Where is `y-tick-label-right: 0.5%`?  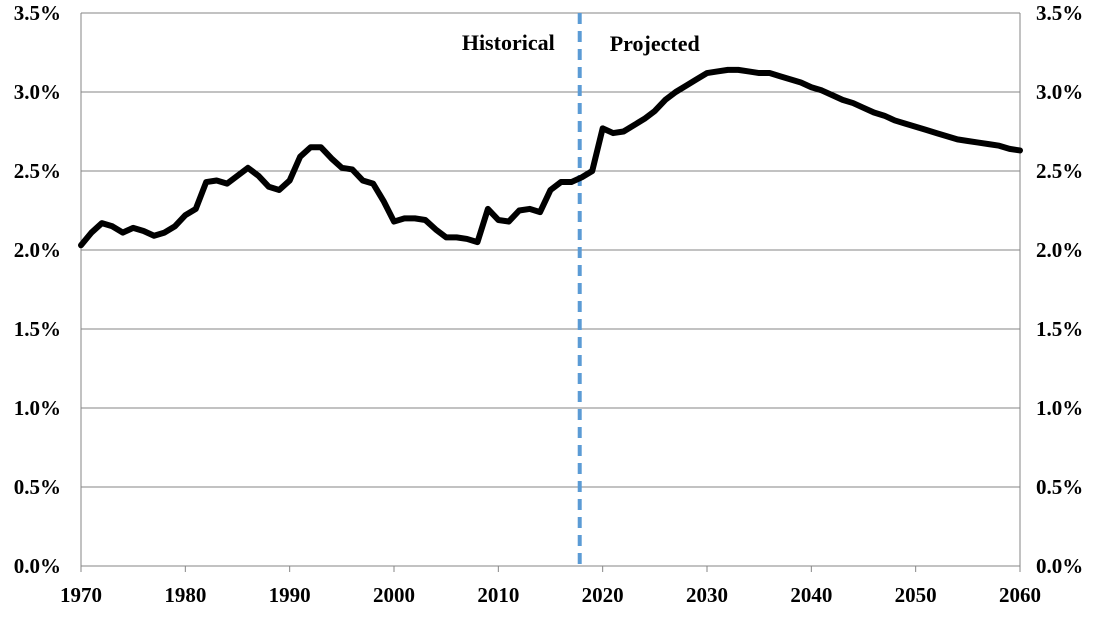
y-tick-label-right: 0.5% is located at coordinates (1059, 487).